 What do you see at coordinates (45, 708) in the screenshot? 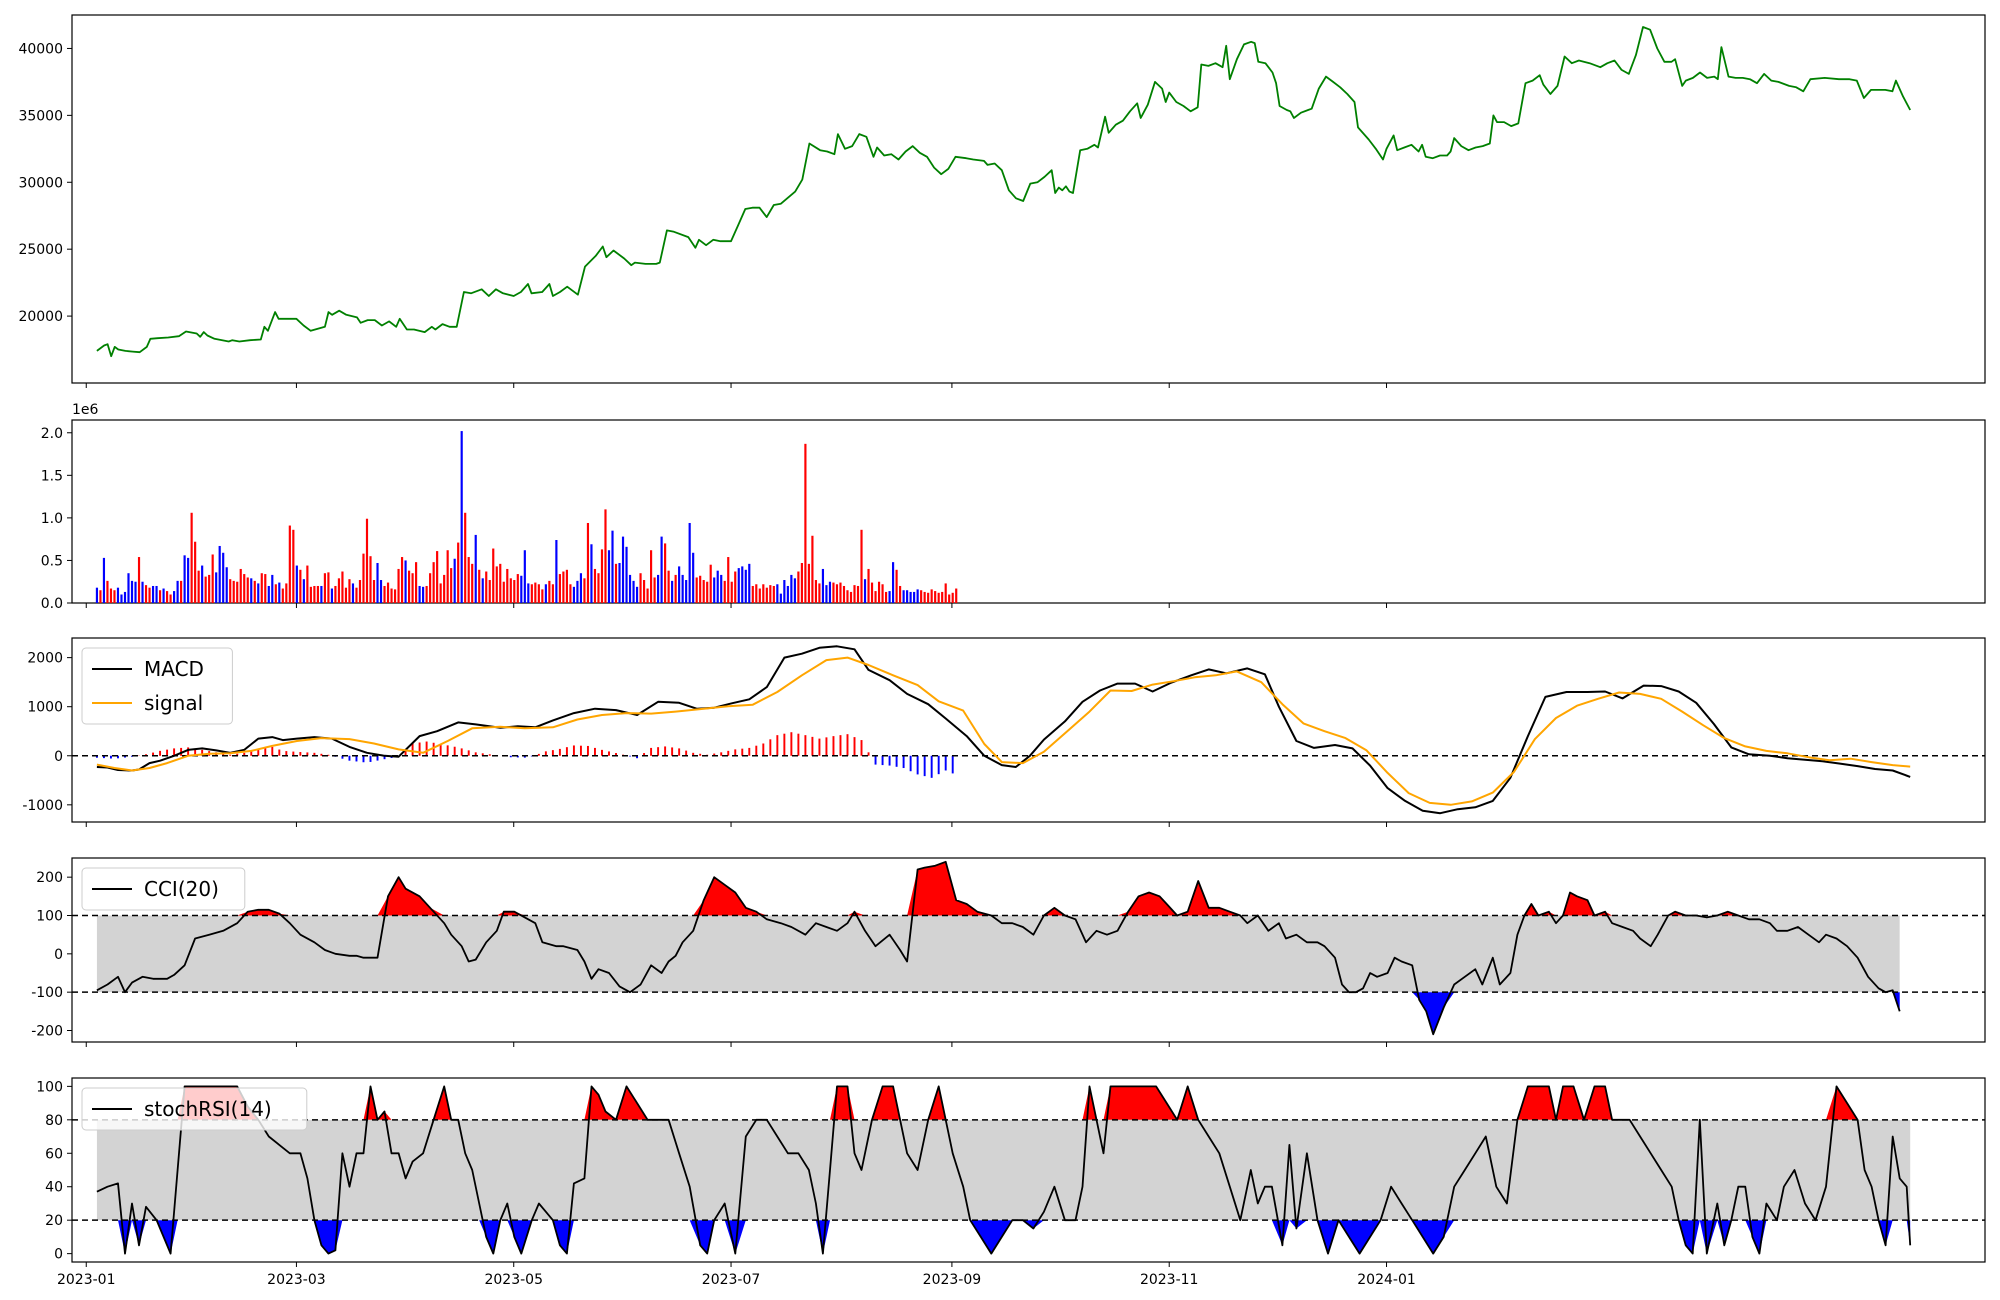
I see `macd-y-tick-label: 1000` at bounding box center [45, 708].